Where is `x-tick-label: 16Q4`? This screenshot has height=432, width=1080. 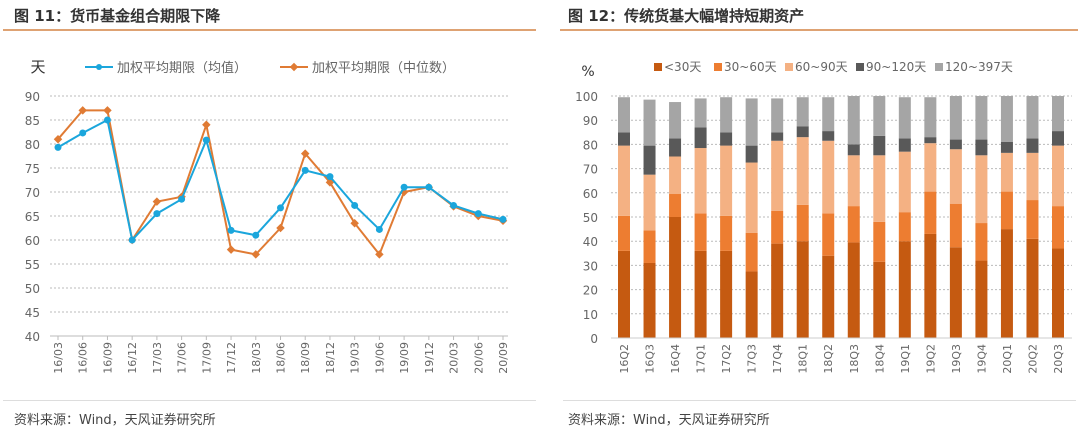 x-tick-label: 16Q4 is located at coordinates (675, 359).